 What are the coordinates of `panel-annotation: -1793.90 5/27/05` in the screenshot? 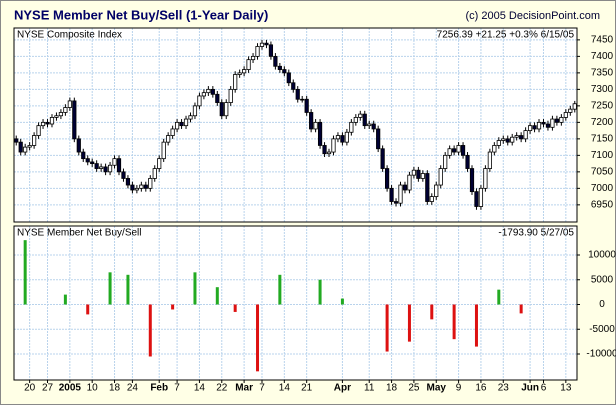 It's located at (536, 233).